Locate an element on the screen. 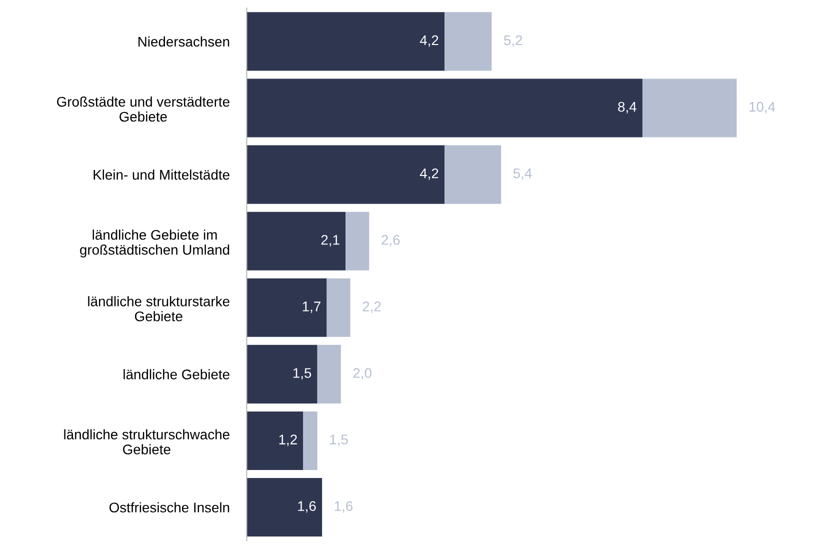 The image size is (839, 546). data-label: 1,2 is located at coordinates (288, 440).